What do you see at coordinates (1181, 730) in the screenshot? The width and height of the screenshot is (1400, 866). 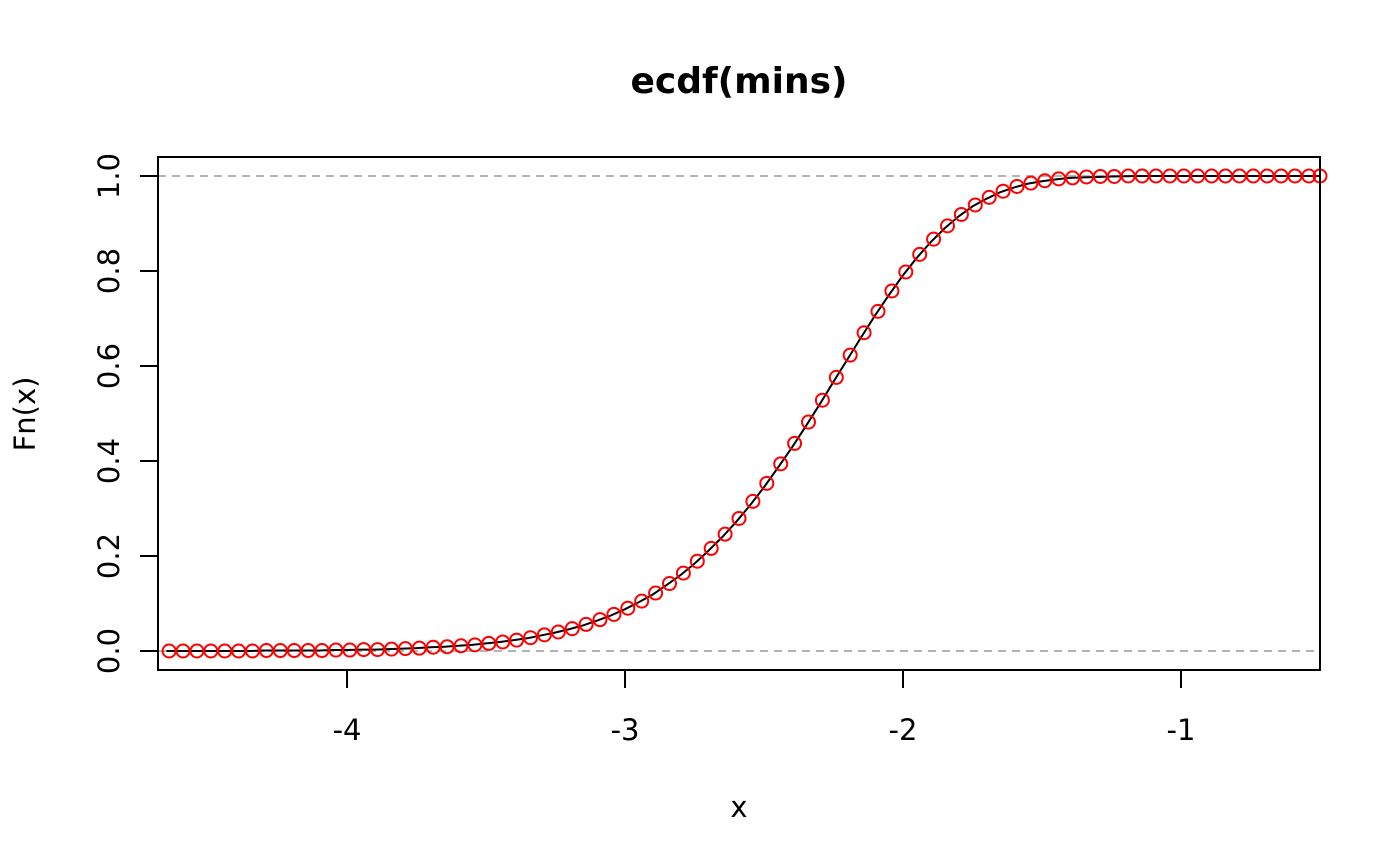 I see `x-tick-label: -1` at bounding box center [1181, 730].